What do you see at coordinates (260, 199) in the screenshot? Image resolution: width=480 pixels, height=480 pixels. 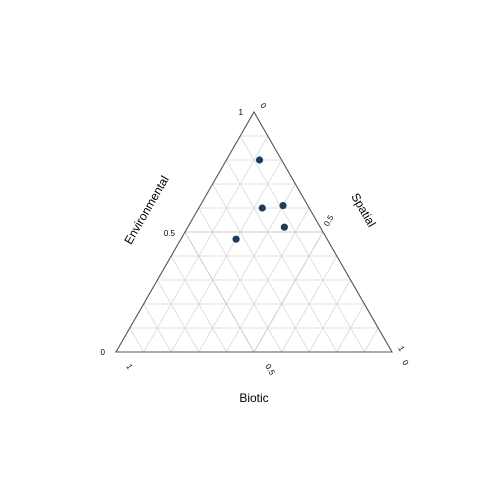 I see `data-points` at bounding box center [260, 199].